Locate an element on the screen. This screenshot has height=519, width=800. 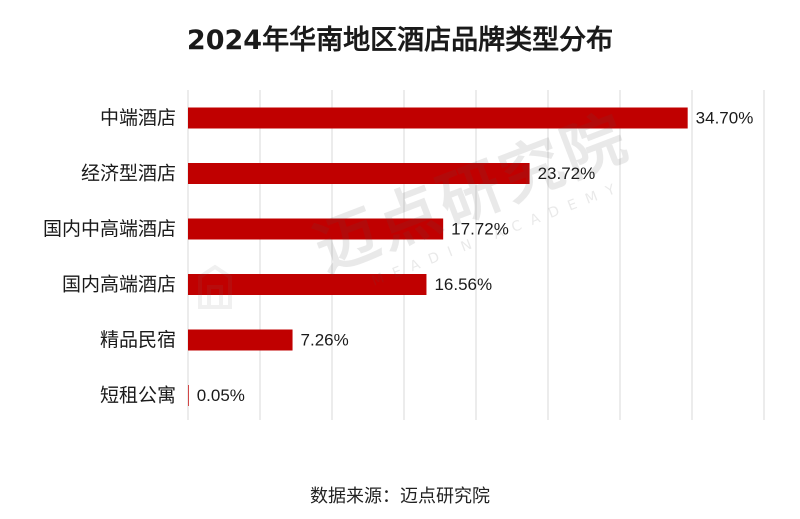
value-label: 23.72% is located at coordinates (567, 173).